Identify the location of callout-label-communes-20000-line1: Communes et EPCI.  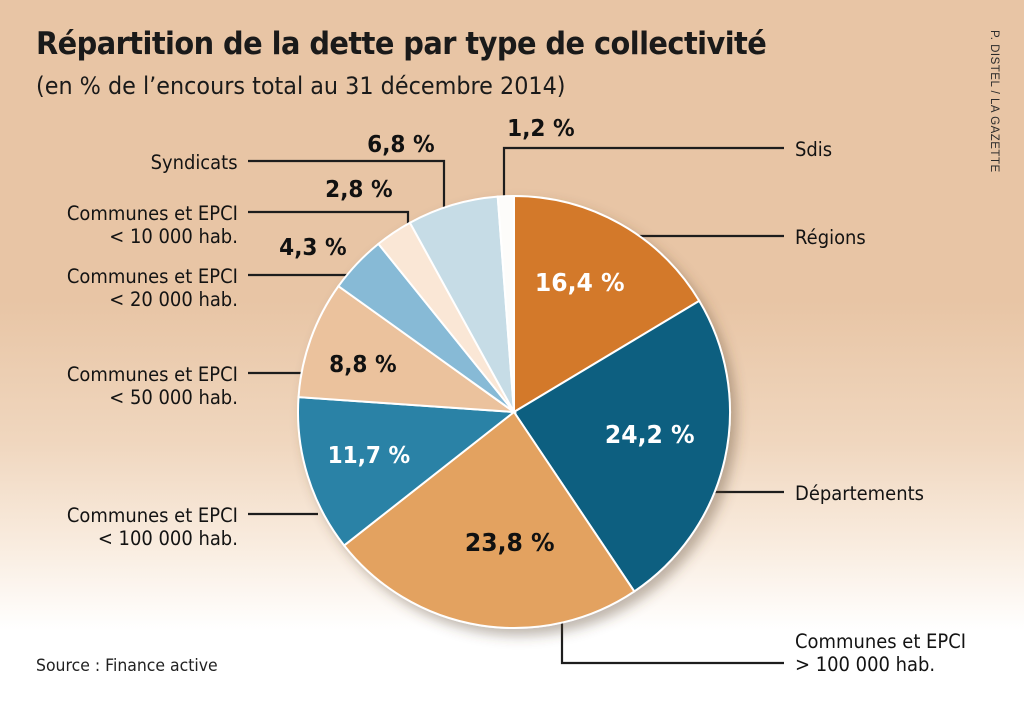
(152, 276).